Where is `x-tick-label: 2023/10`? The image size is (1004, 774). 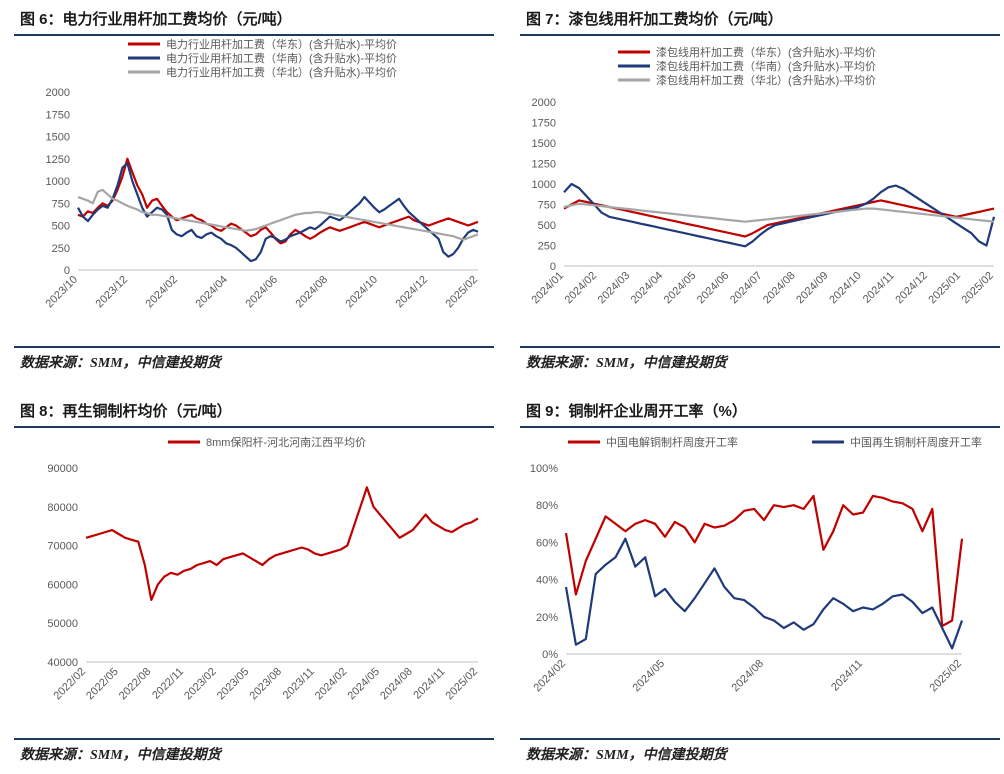
x-tick-label: 2023/10 is located at coordinates (62, 292).